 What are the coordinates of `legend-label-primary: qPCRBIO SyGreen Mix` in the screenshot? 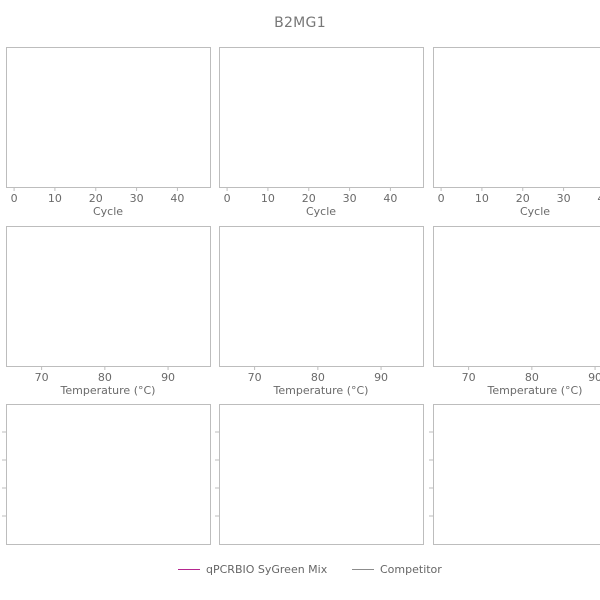 It's located at (267, 569).